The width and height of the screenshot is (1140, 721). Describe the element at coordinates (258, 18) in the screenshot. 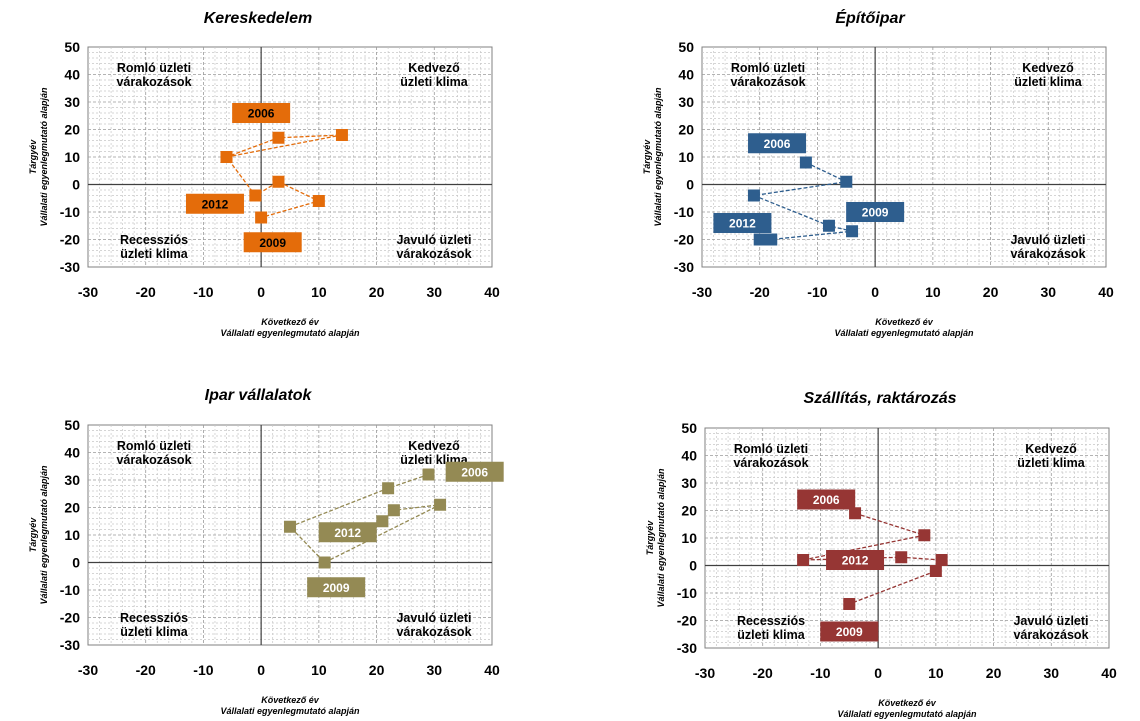

I see `chart-title: Kereskedelem` at that location.